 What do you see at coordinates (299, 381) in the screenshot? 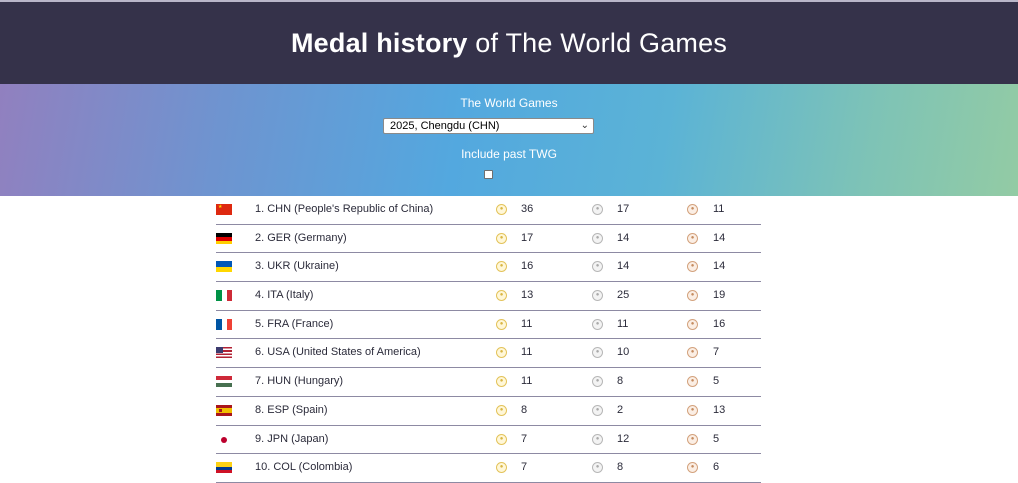
I see `country-name: 7. HUN (Hungary)` at bounding box center [299, 381].